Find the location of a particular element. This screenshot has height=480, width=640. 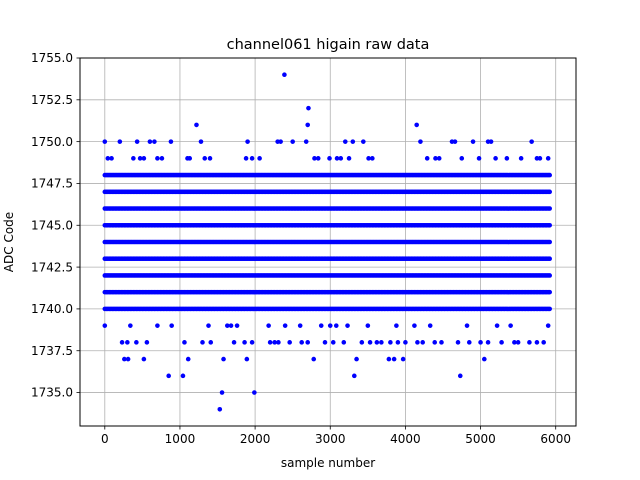

y-tick-label: 1745.0 is located at coordinates (52, 225).